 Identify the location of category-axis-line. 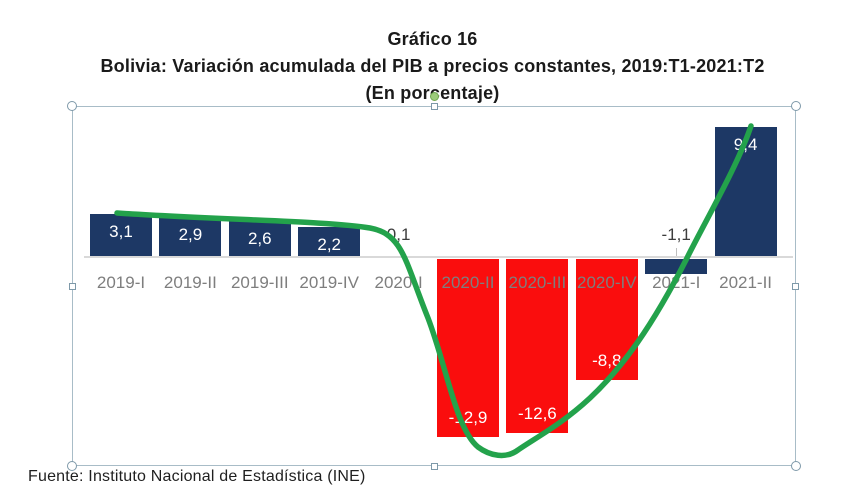
(438, 257).